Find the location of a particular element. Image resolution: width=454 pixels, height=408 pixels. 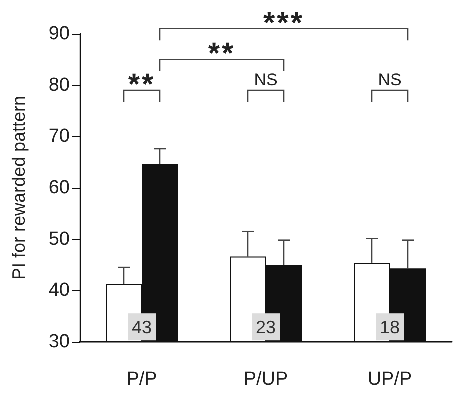

x-tick-label: UP/P is located at coordinates (390, 379).